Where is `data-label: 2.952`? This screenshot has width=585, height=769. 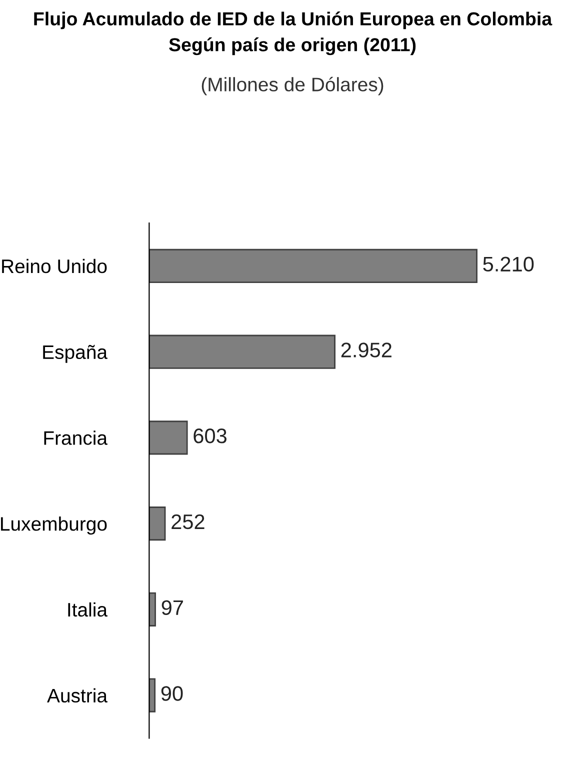 data-label: 2.952 is located at coordinates (366, 350).